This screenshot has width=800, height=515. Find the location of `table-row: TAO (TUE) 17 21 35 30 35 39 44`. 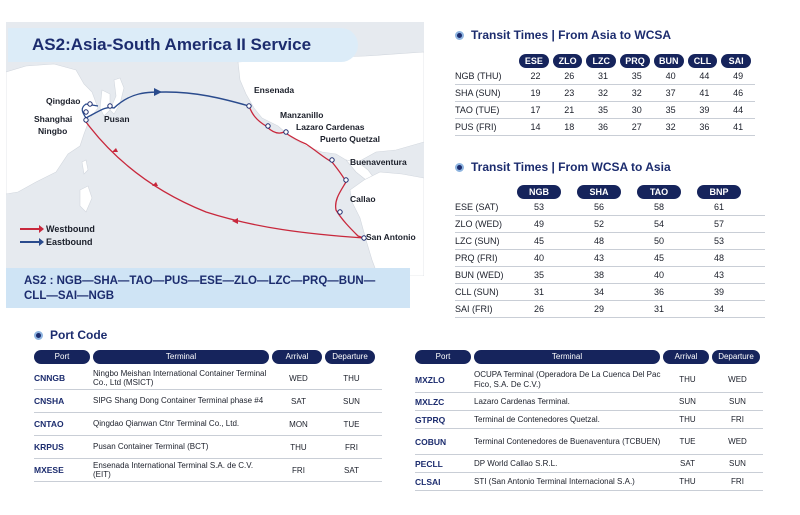

table-row: TAO (TUE) 17 21 35 30 35 39 44 is located at coordinates (605, 110).